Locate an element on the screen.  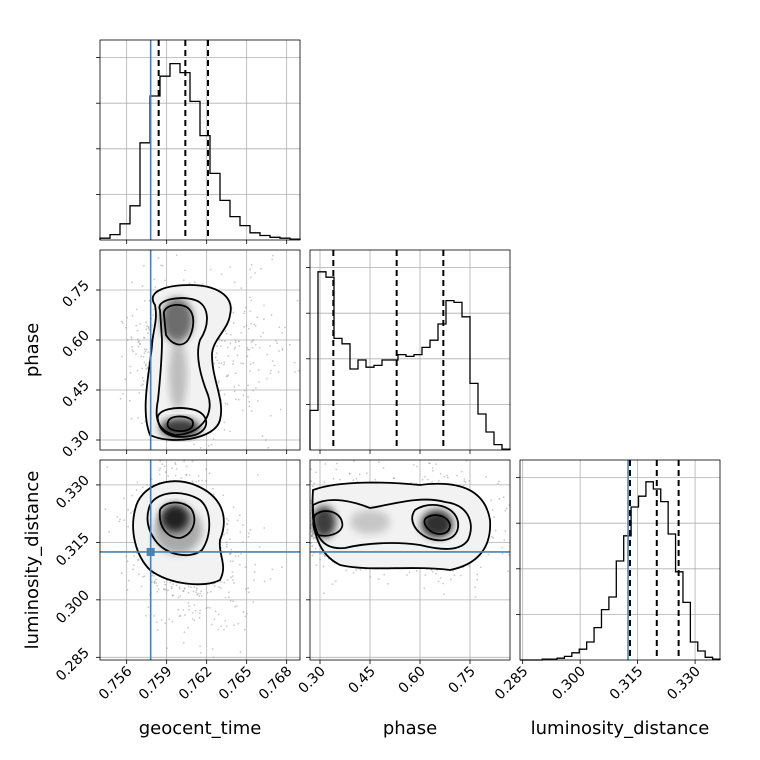
xlabel-geocent_time: geocent_time is located at coordinates (200, 728).